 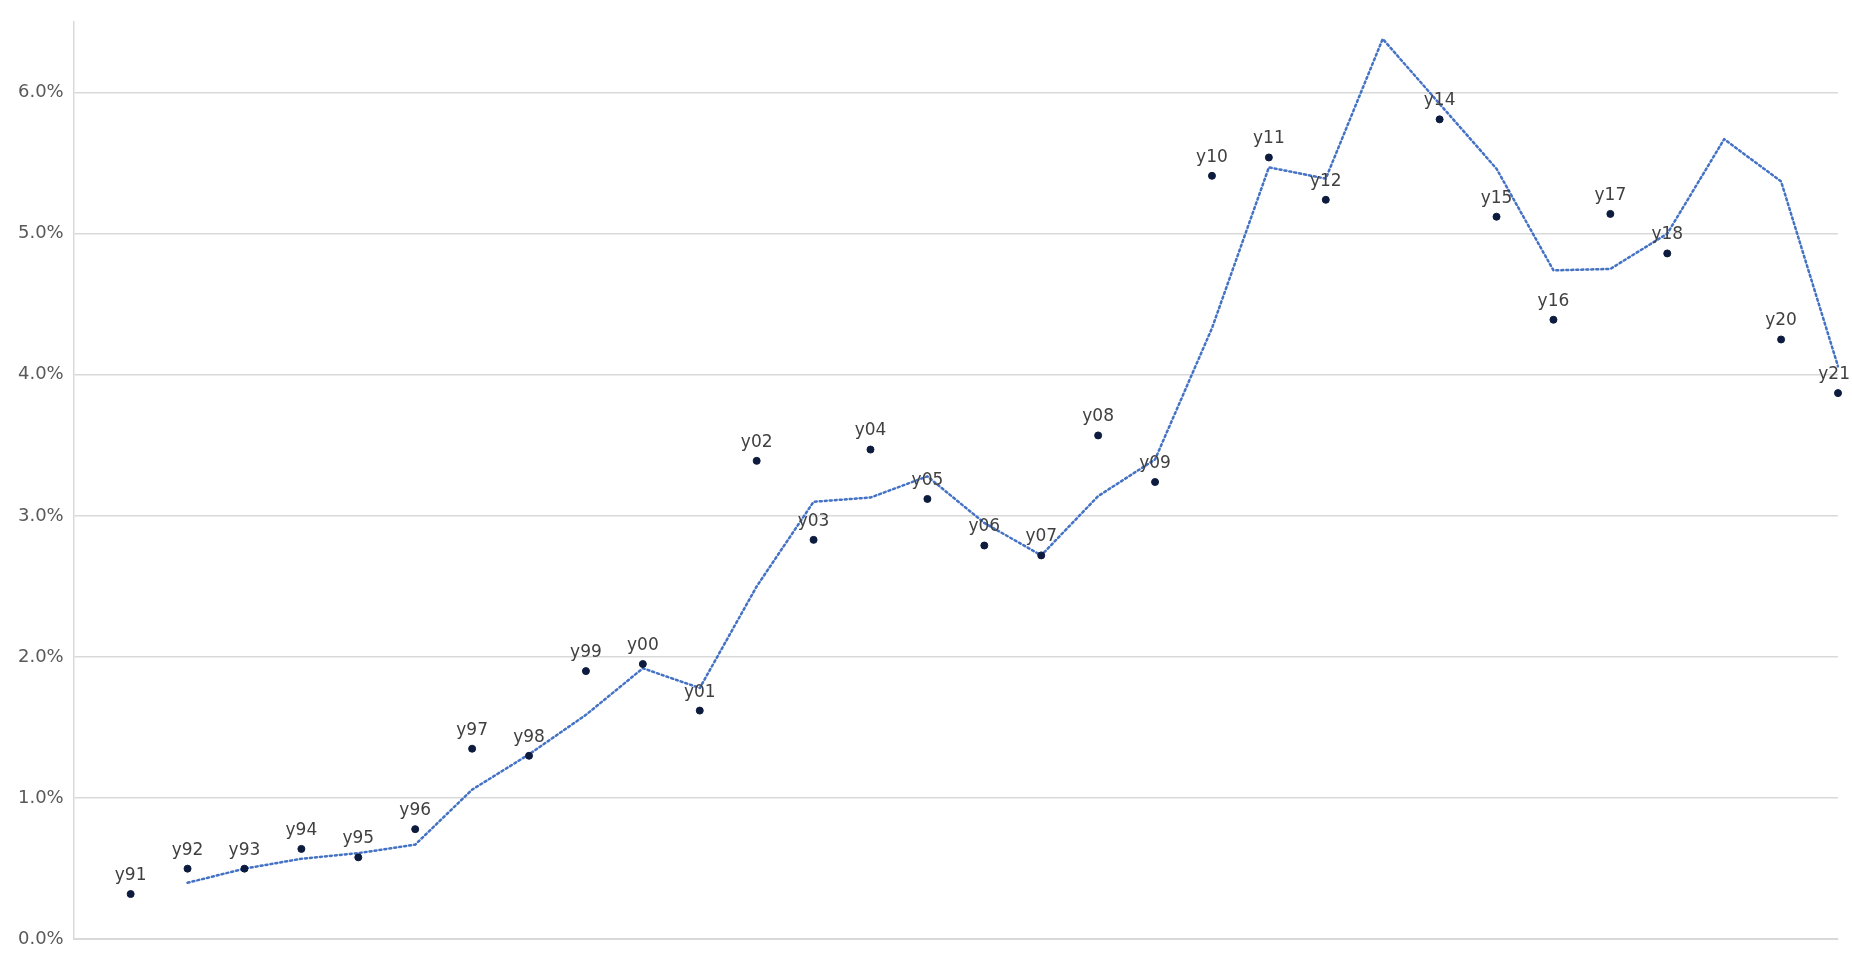 What do you see at coordinates (1098, 415) in the screenshot?
I see `data-label: y08` at bounding box center [1098, 415].